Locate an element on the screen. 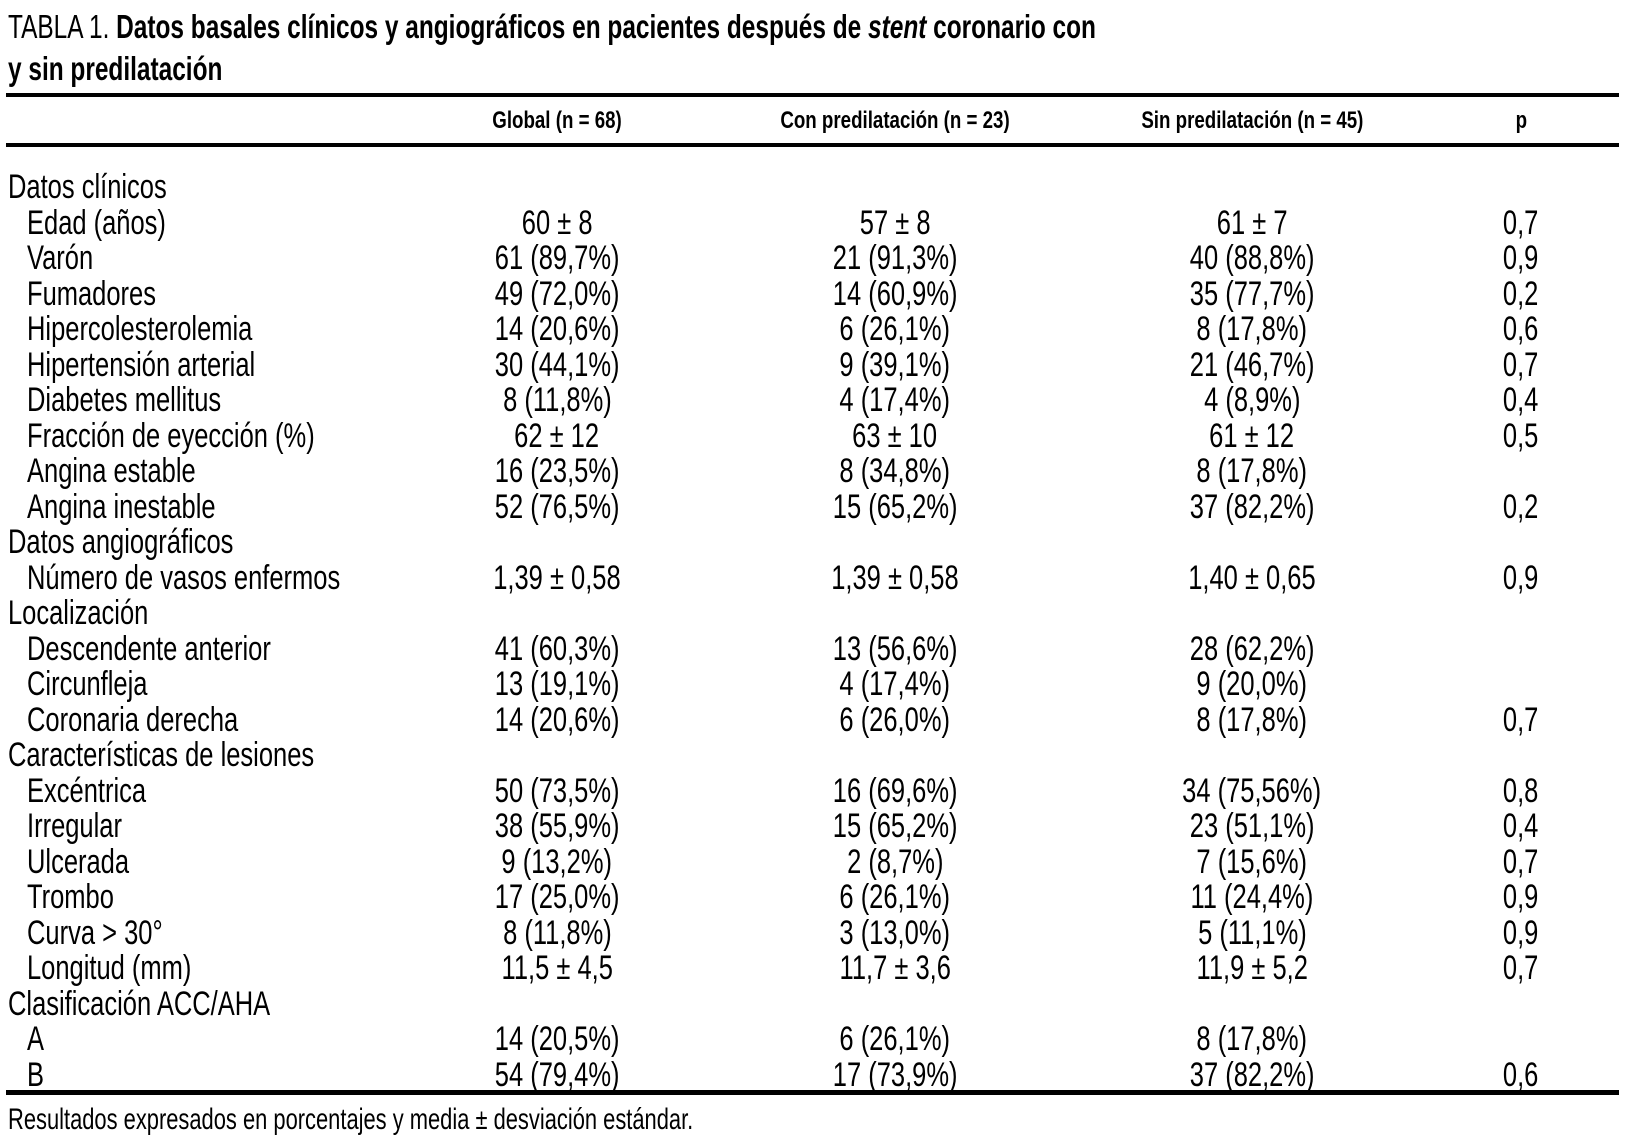 Image resolution: width=1625 pixels, height=1145 pixels. row-label: Coronaria derecha is located at coordinates (168, 719).